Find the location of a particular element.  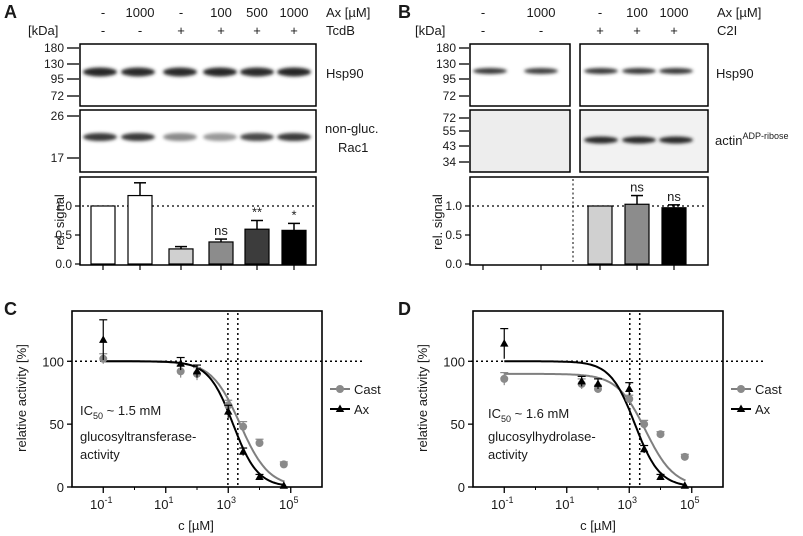

panel-c-legend-ax-marker is located at coordinates (340, 408).